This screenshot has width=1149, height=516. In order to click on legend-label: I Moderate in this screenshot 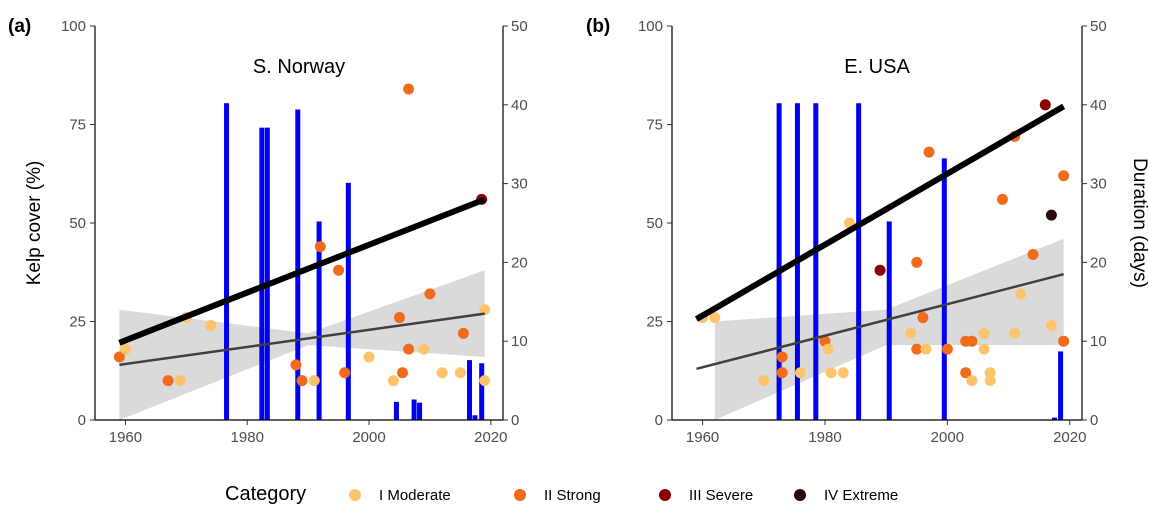, I will do `click(415, 495)`.